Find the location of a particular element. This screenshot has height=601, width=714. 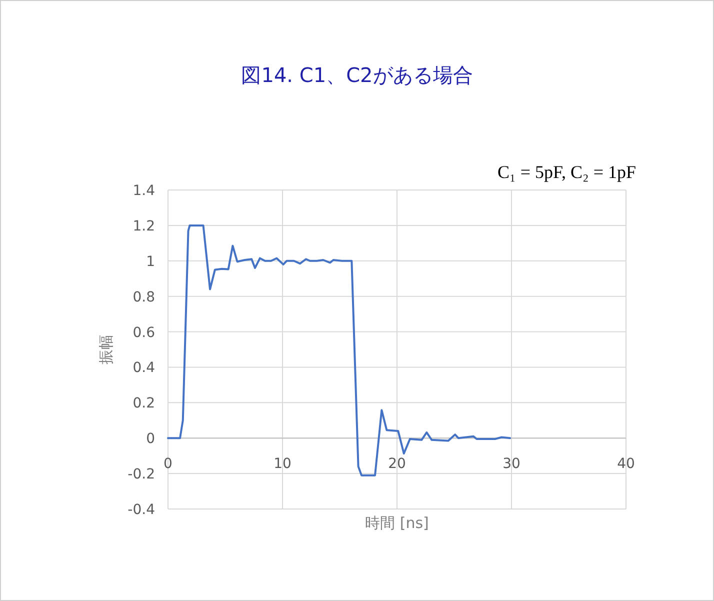

x-axis-title: 時間 [ns] is located at coordinates (397, 523).